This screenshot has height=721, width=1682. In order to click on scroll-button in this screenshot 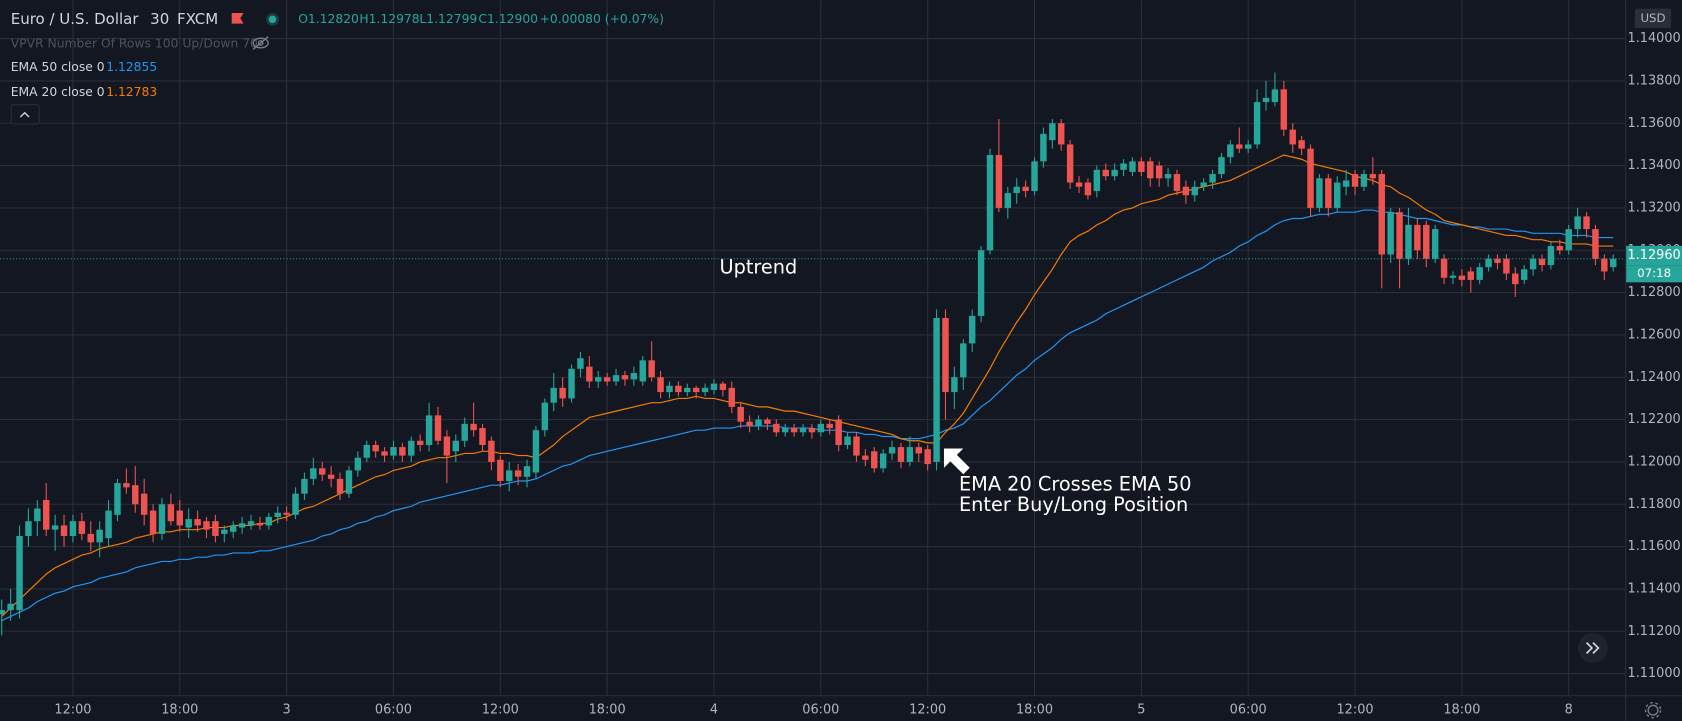, I will do `click(1592, 648)`.